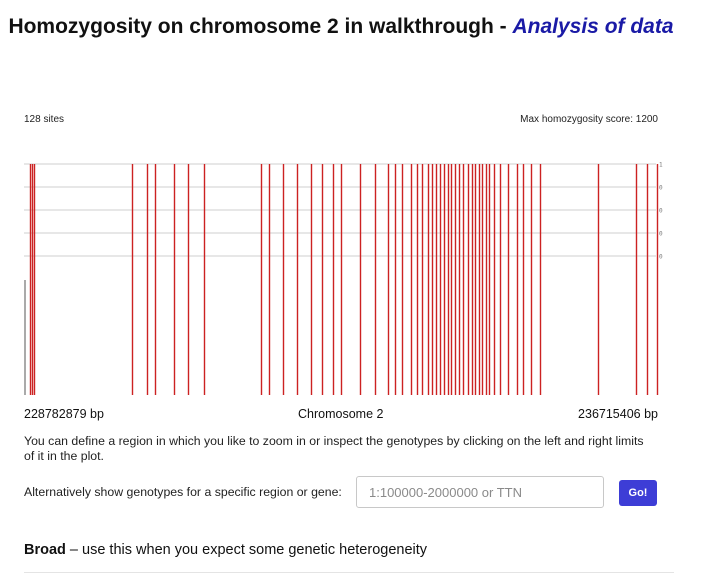 This screenshot has width=720, height=580. What do you see at coordinates (341, 414) in the screenshot?
I see `chromosome-label: Chromosome 2` at bounding box center [341, 414].